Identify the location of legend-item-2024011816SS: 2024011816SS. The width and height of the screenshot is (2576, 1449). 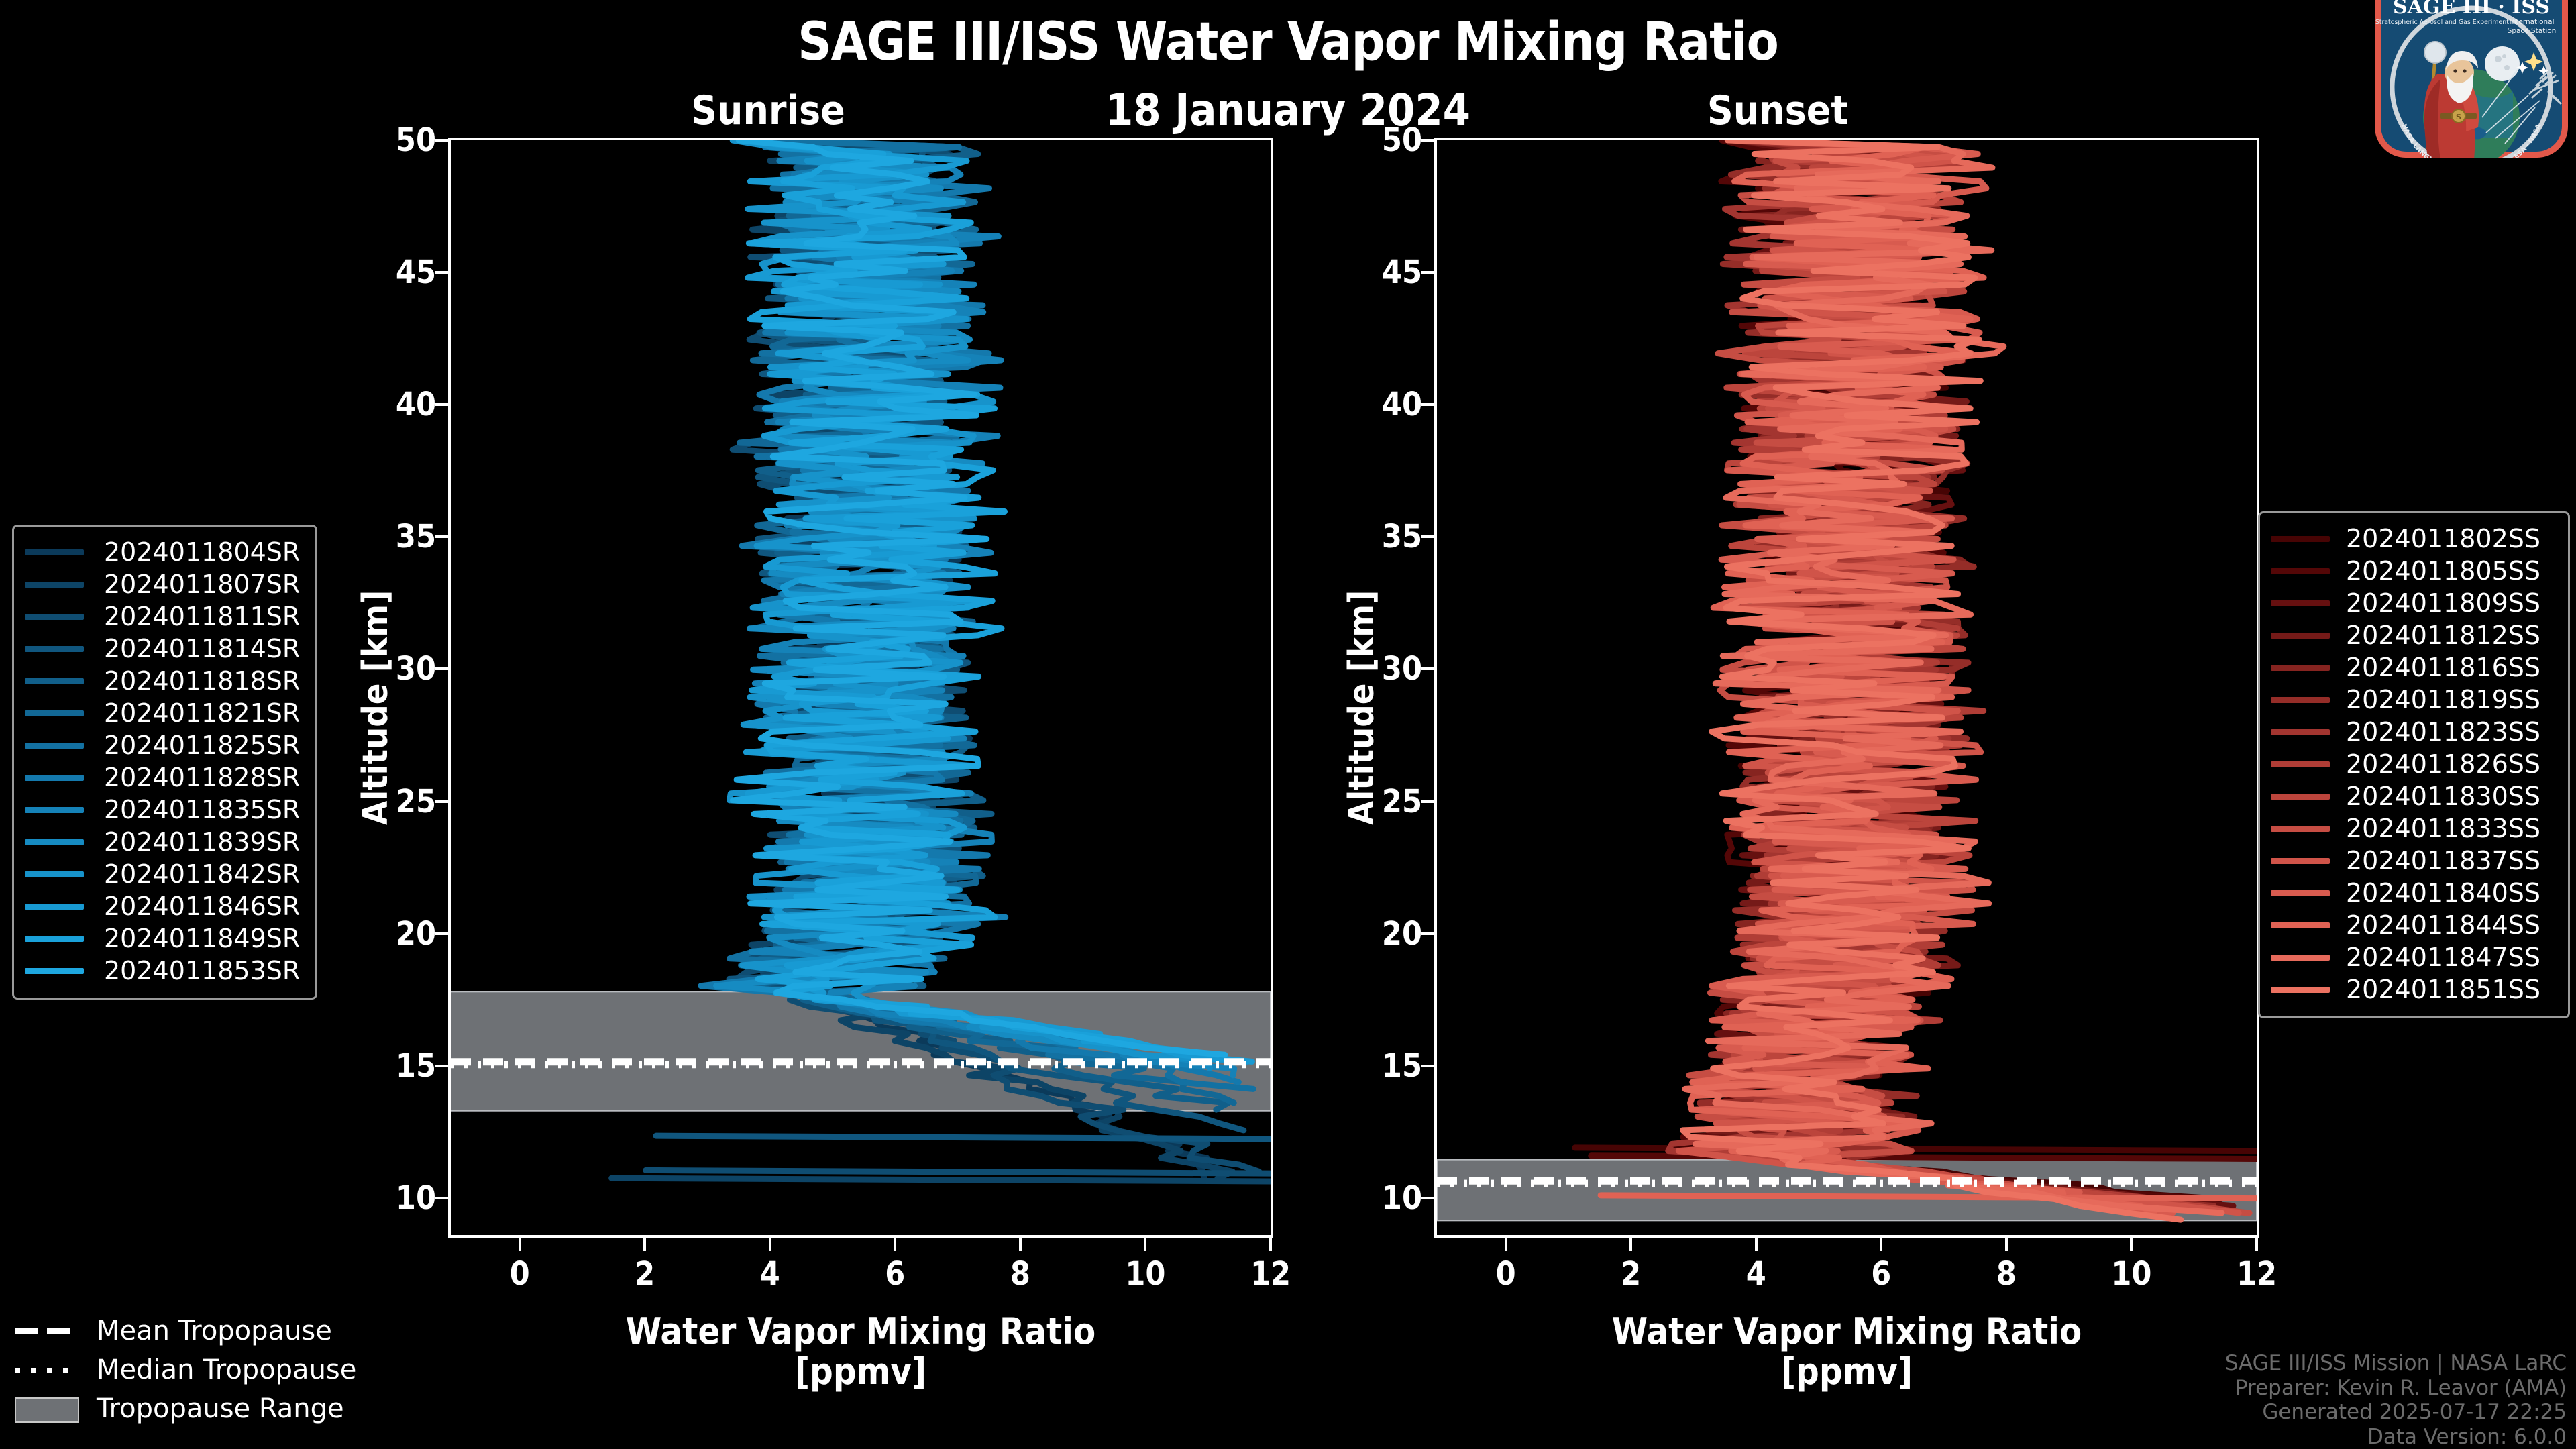
(2414, 667).